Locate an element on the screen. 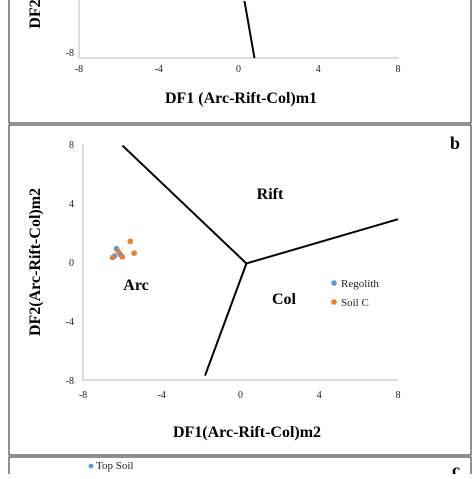 The image size is (474, 479). panel-b-points is located at coordinates (123, 249).